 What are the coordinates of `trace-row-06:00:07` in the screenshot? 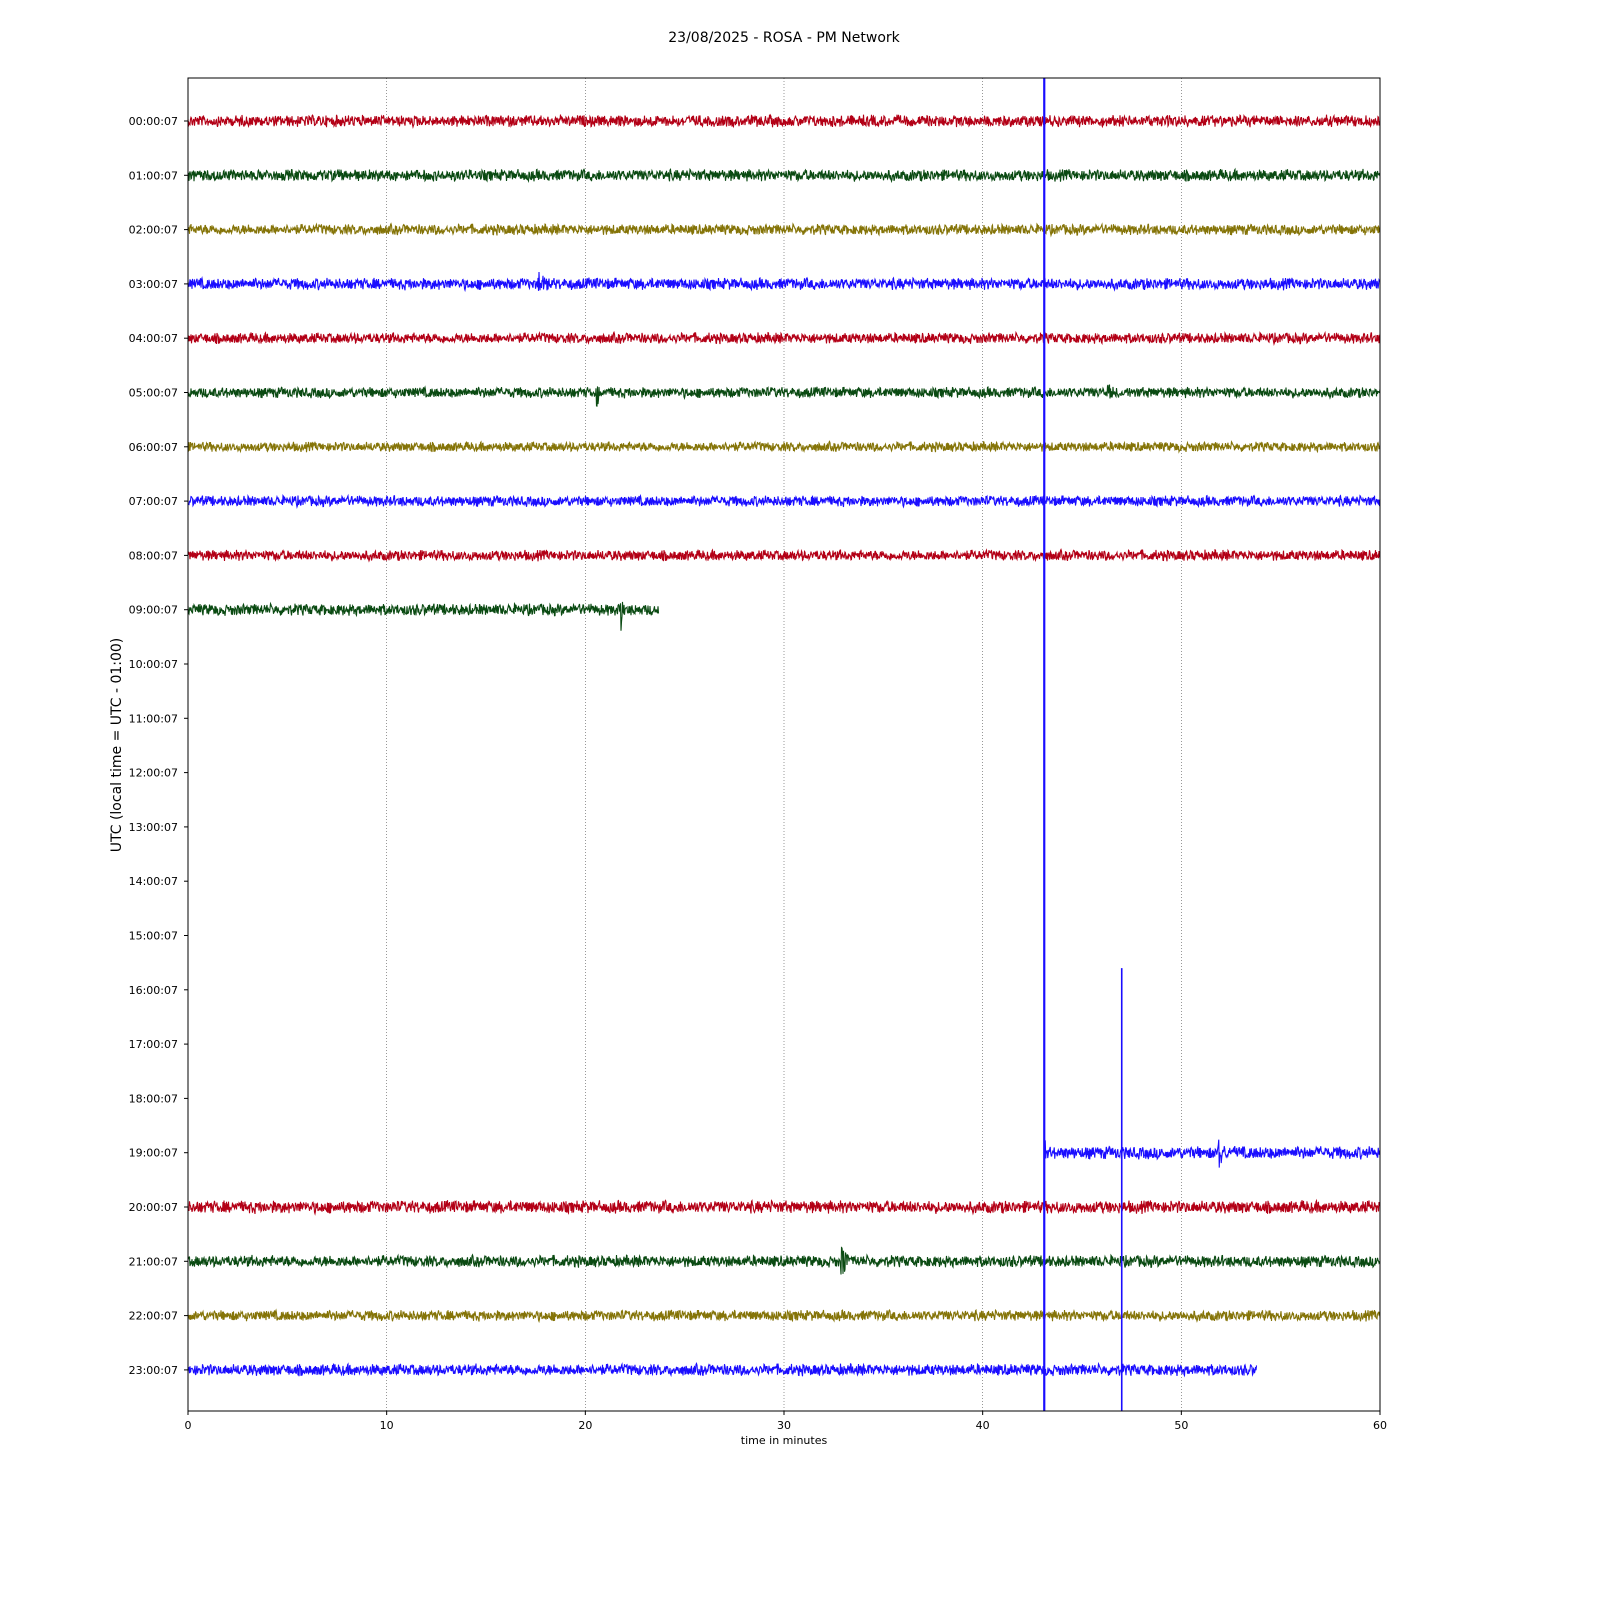 It's located at (784, 447).